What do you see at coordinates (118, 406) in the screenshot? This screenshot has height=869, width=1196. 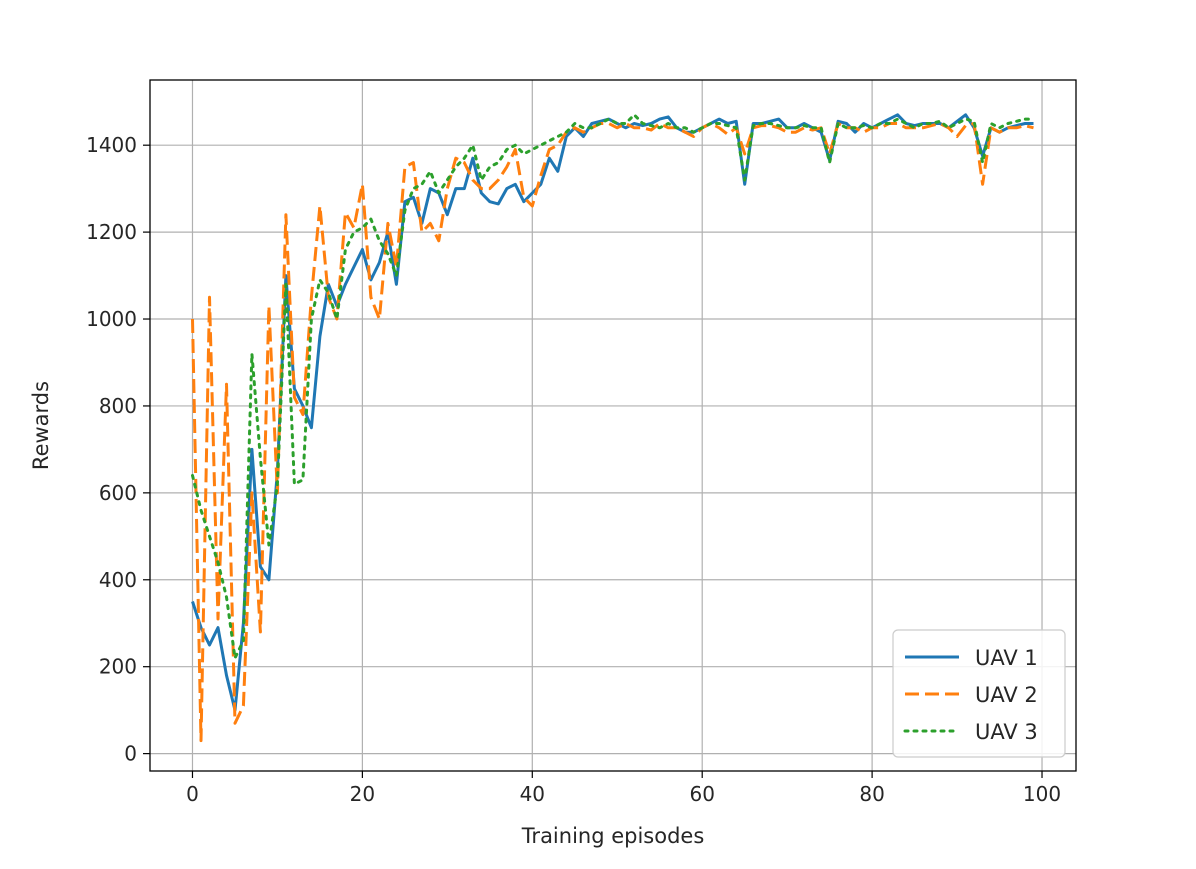 I see `y-tick-label: 800` at bounding box center [118, 406].